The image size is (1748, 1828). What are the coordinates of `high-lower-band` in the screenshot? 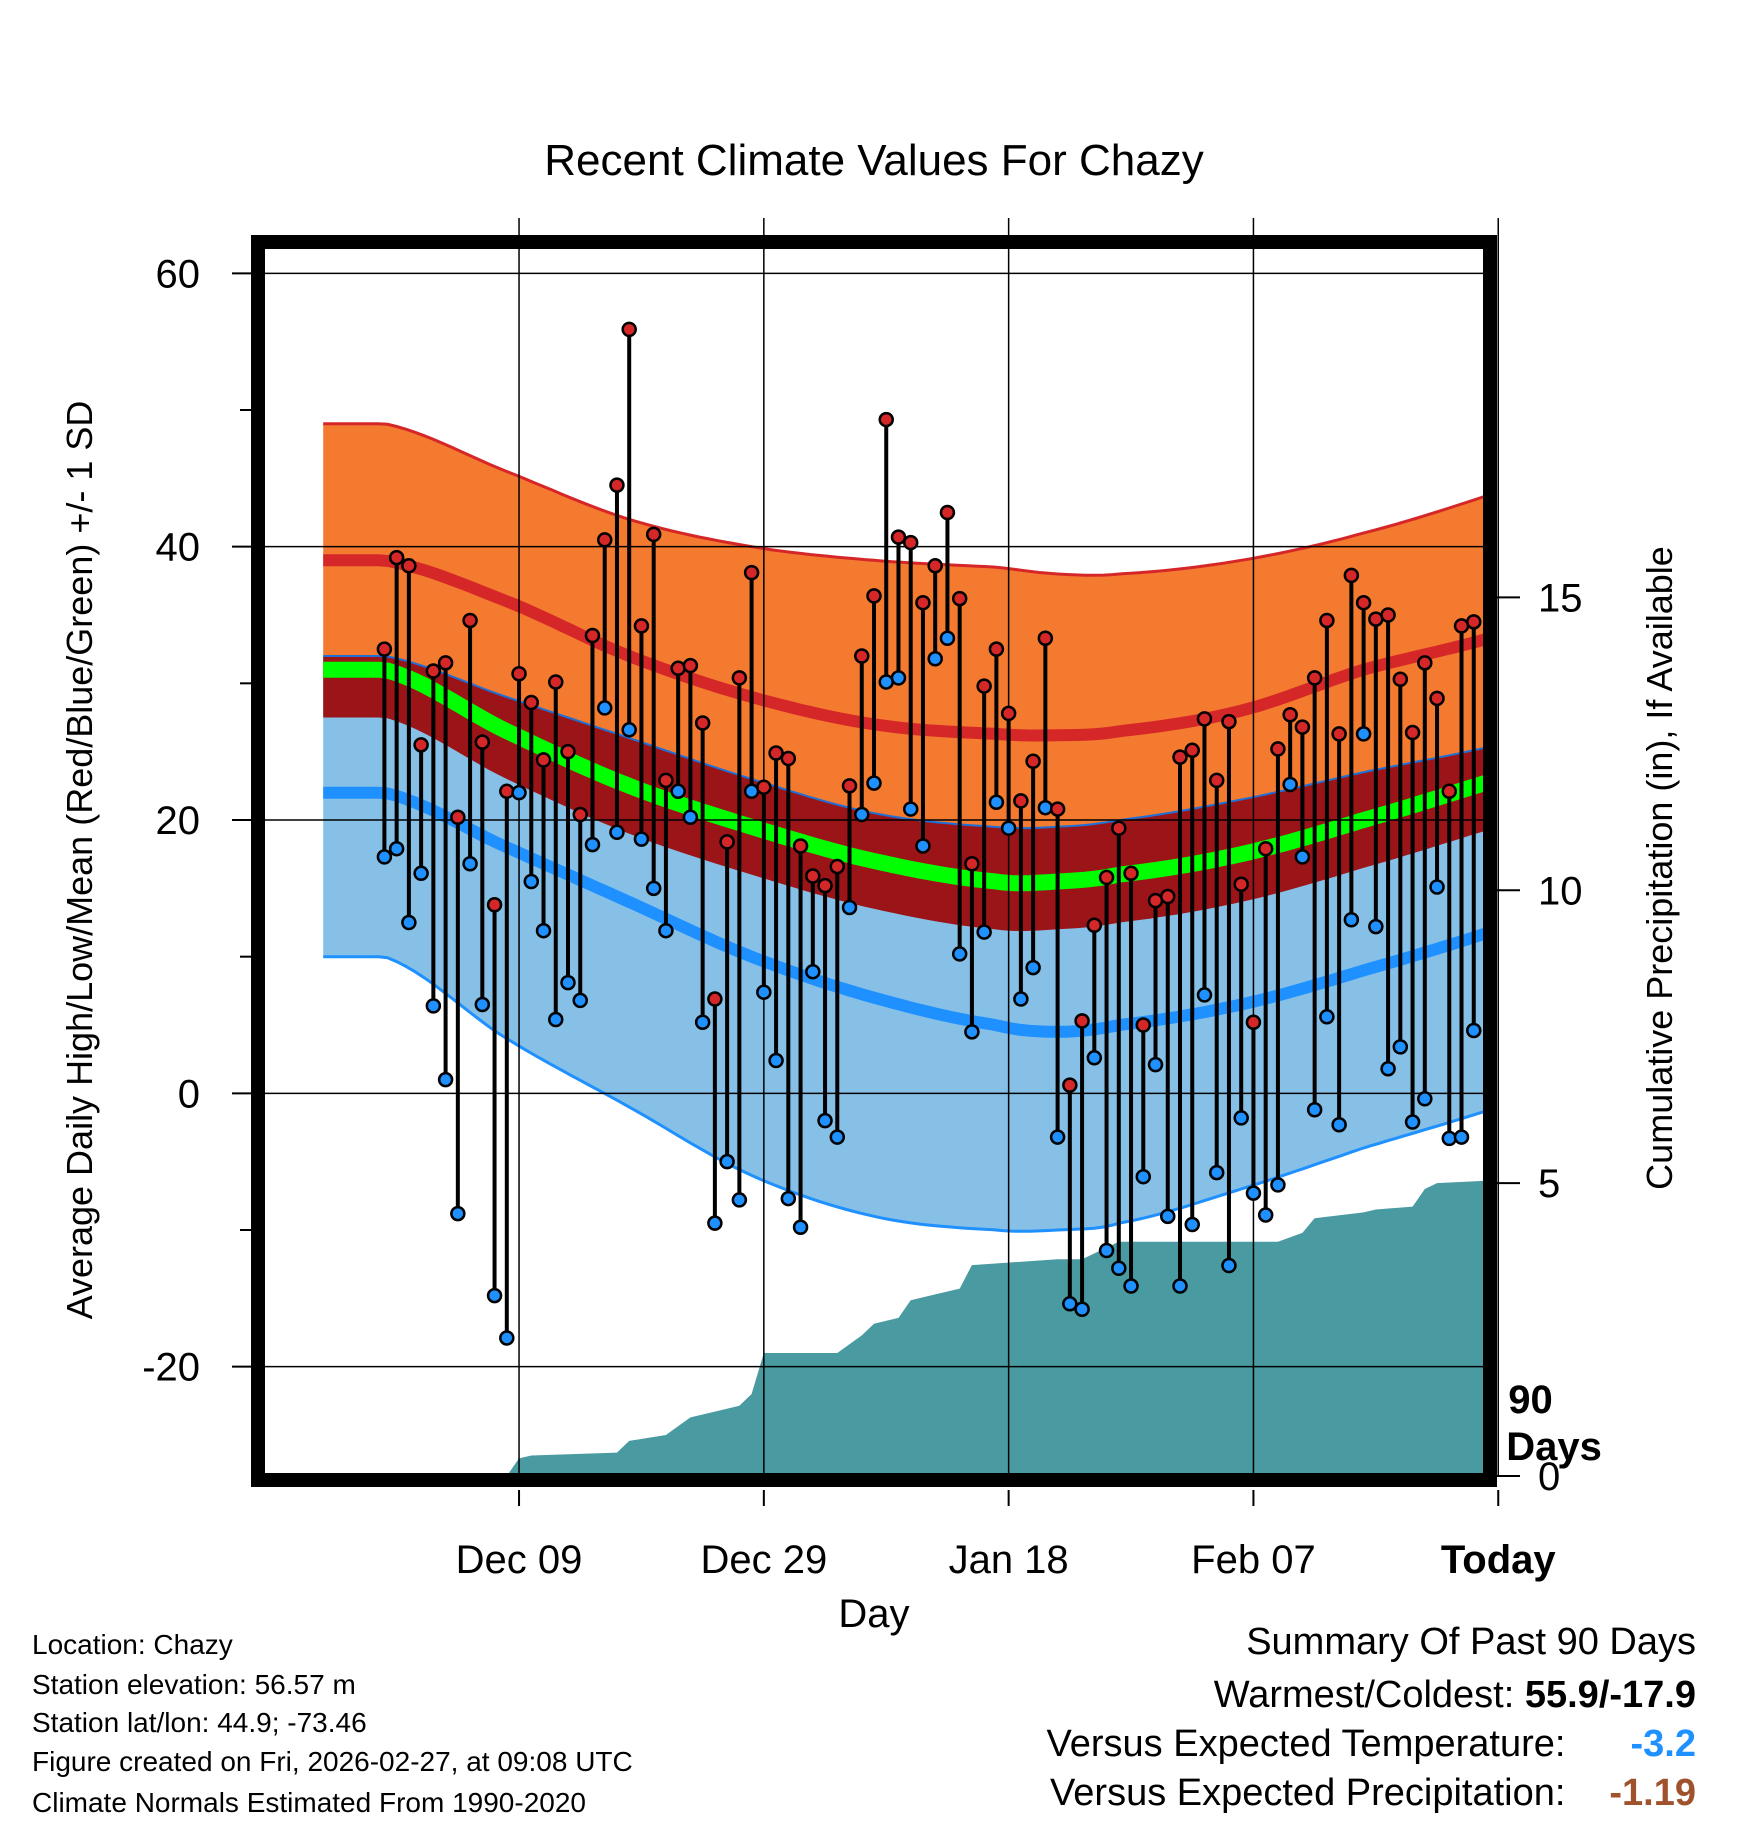 It's located at (904, 694).